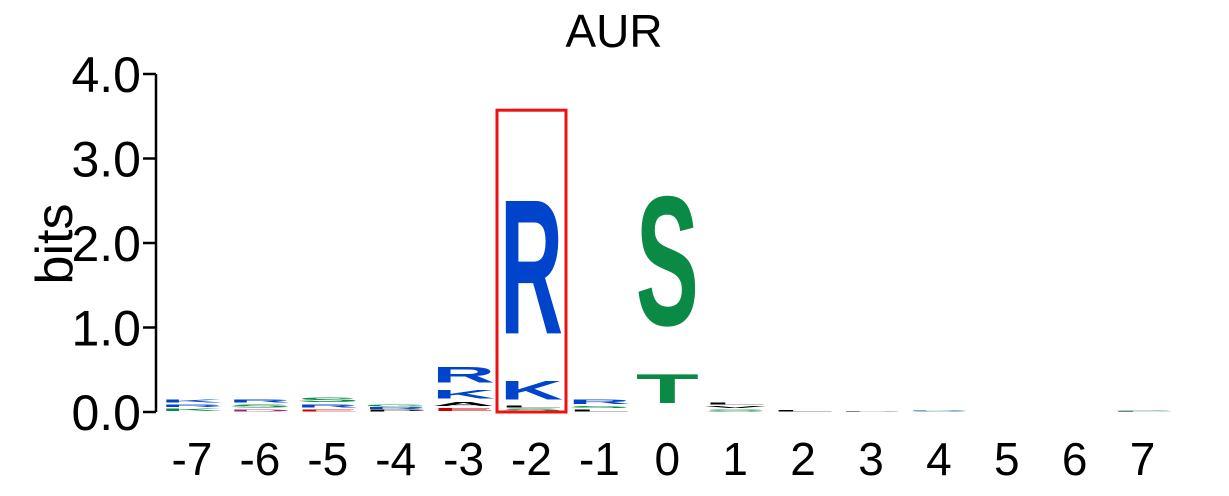 The height and width of the screenshot is (496, 1229). I want to click on x-tick-label: -2, so click(531, 459).